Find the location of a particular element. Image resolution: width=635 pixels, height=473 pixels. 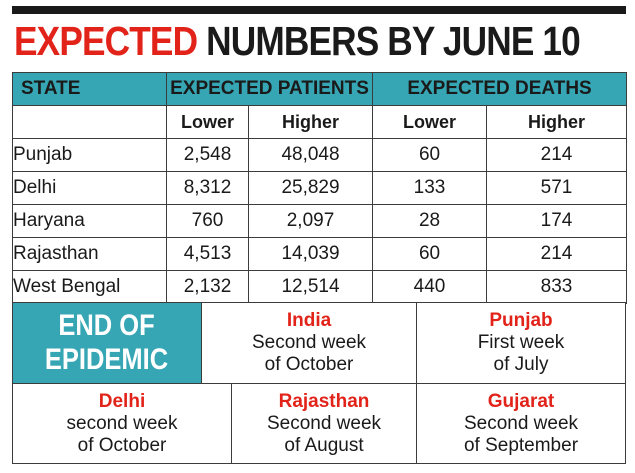

epidemic-week: First week is located at coordinates (521, 342).